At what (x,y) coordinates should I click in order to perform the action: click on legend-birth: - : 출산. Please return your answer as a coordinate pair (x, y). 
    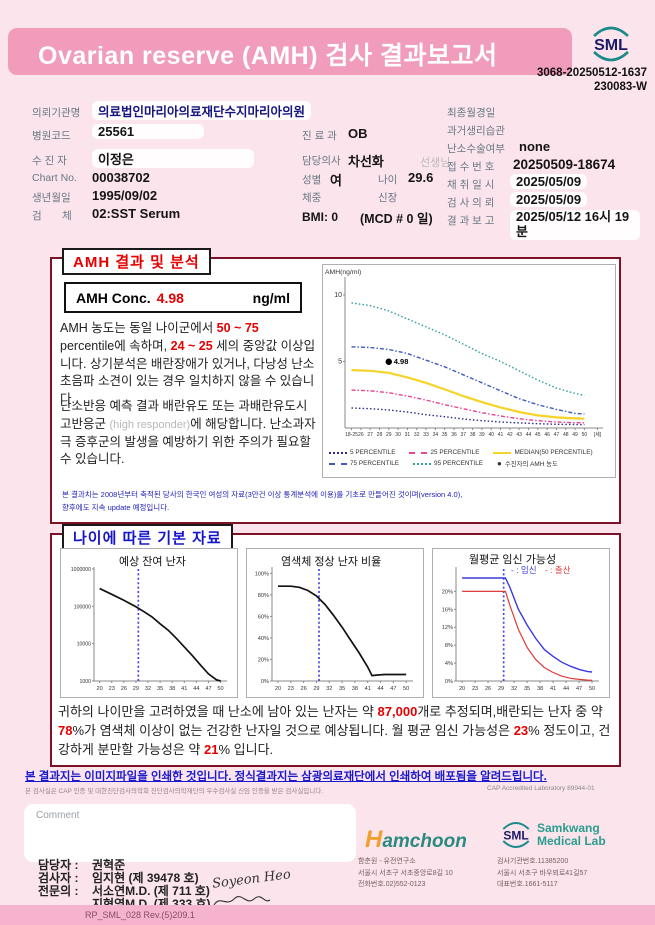
    Looking at the image, I should click on (557, 570).